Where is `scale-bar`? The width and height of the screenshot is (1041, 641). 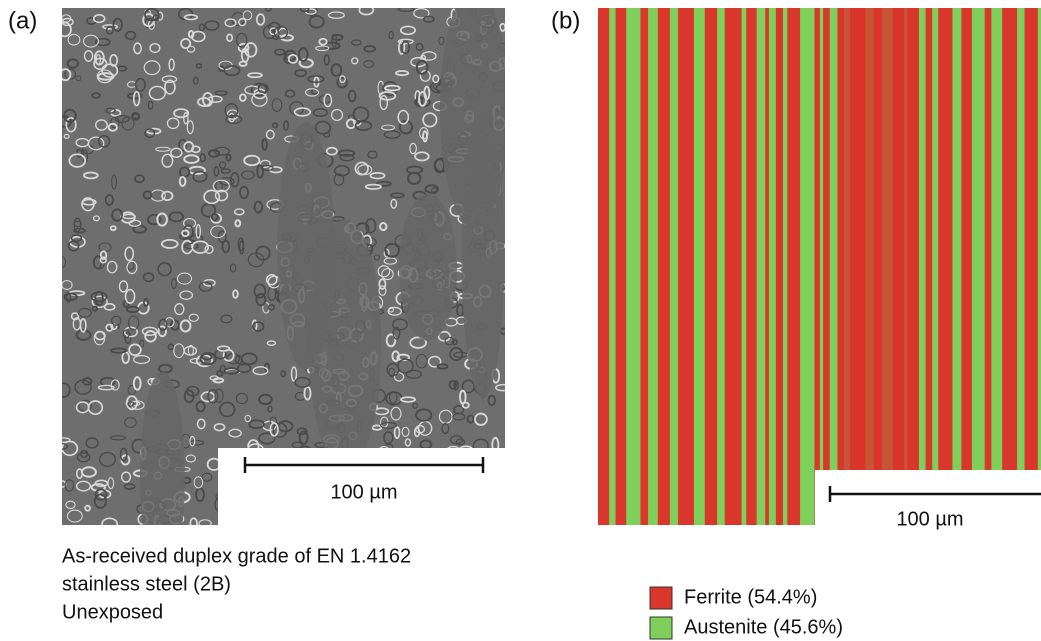 scale-bar is located at coordinates (364, 465).